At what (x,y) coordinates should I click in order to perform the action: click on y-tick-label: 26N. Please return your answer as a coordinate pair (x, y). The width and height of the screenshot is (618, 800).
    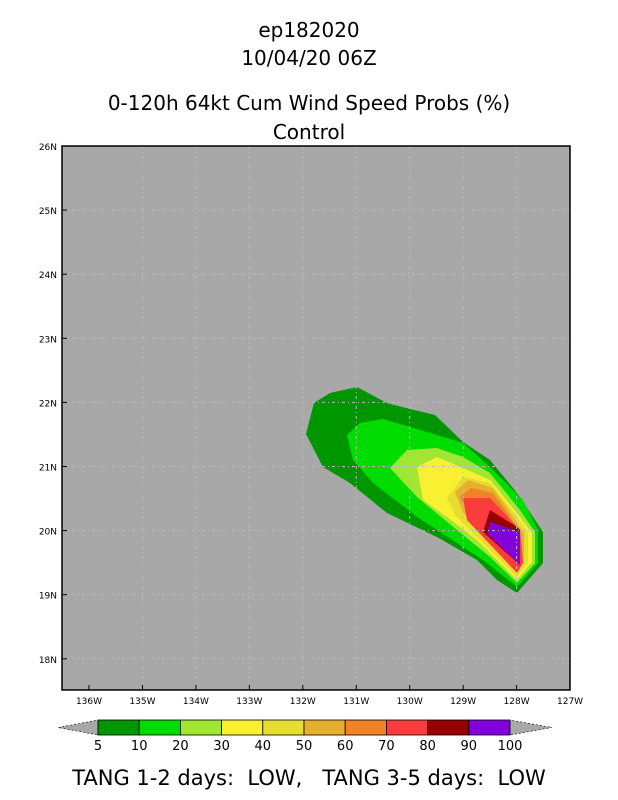
    Looking at the image, I should click on (48, 148).